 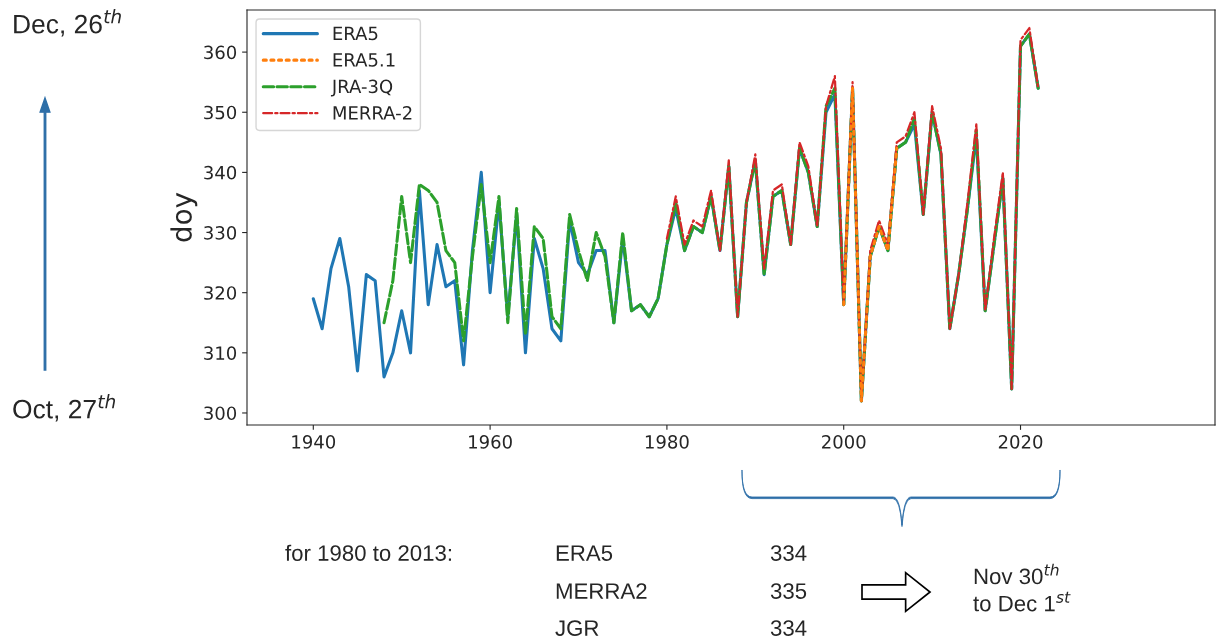 What do you see at coordinates (184, 217) in the screenshot?
I see `y-axis-title: doy` at bounding box center [184, 217].